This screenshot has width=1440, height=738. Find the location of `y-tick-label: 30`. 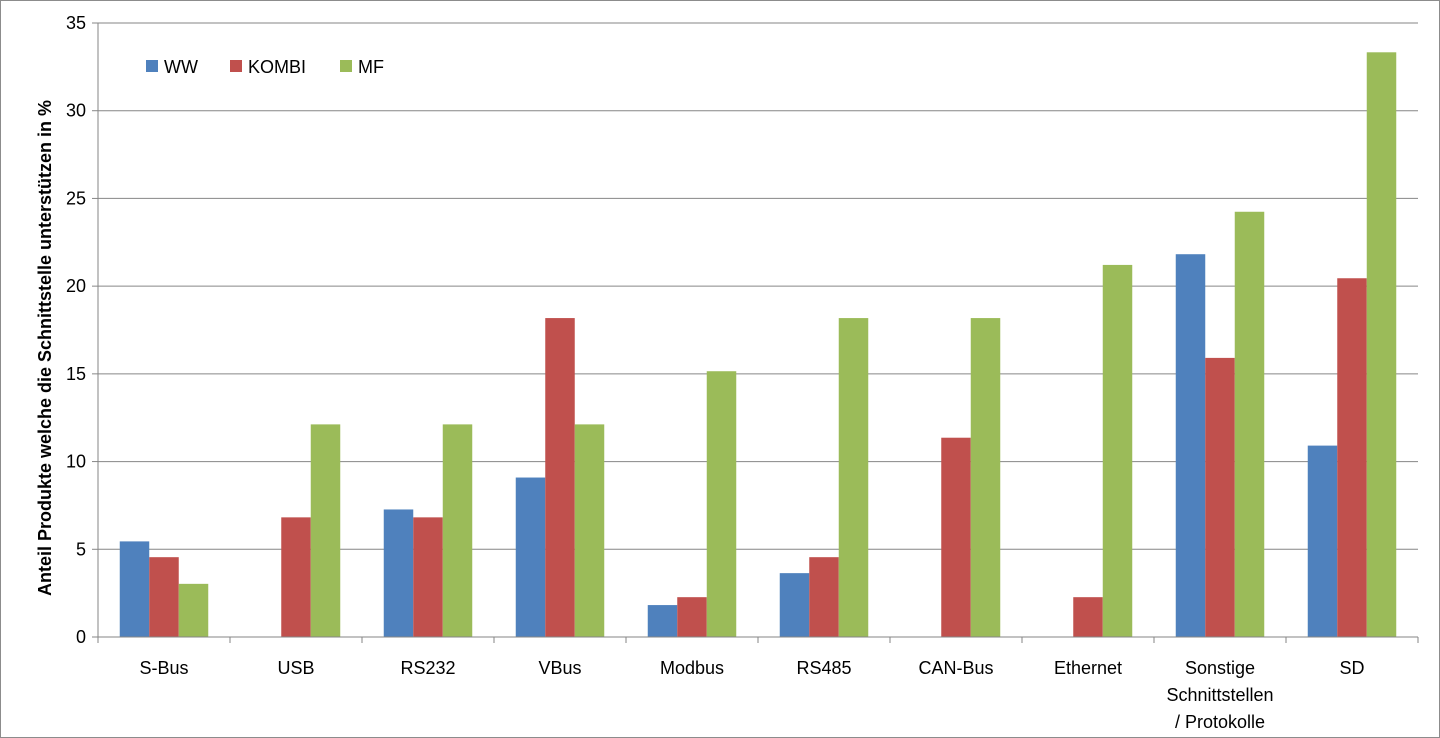

y-tick-label: 30 is located at coordinates (76, 111).